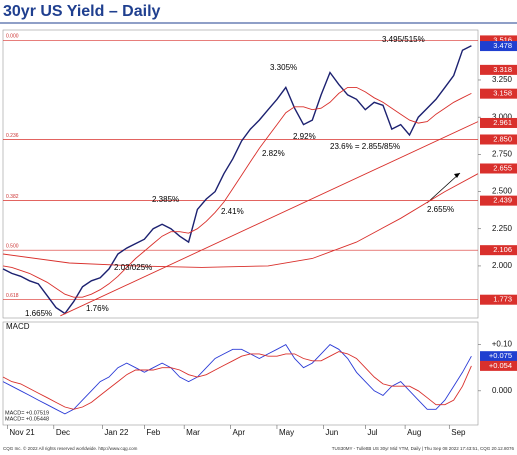 The image size is (517, 455). Describe the element at coordinates (502, 167) in the screenshot. I see `value-box-label: 2.655` at that location.